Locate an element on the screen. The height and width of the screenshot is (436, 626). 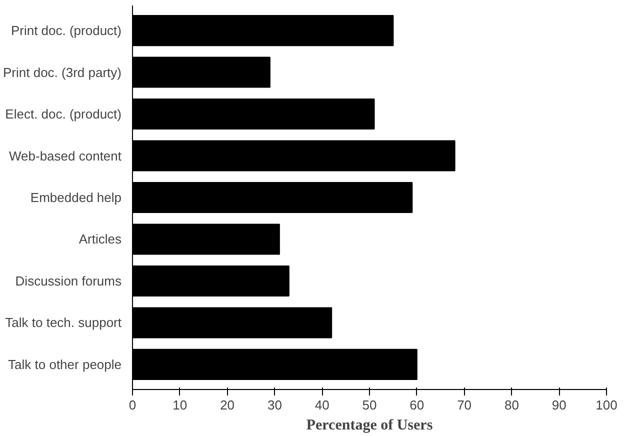
y-tick-label: Print doc. (3rd party) is located at coordinates (62, 72).